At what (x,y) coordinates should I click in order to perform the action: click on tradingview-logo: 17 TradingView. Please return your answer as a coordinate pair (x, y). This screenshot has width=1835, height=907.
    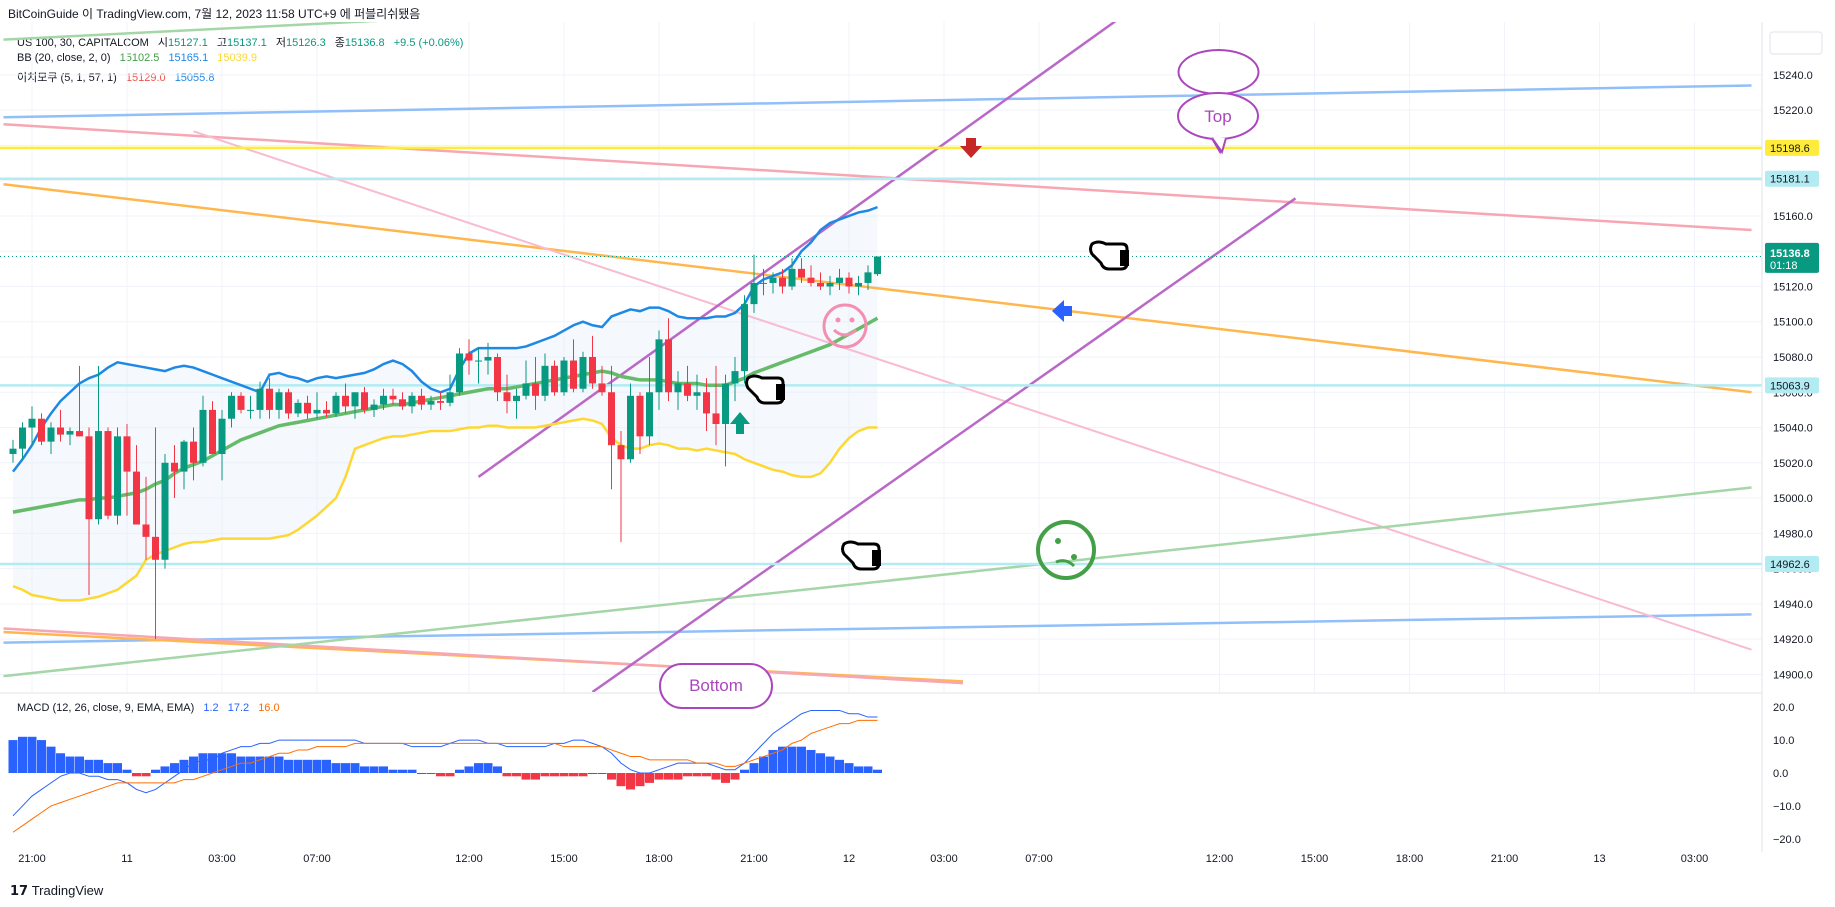
    Looking at the image, I should click on (56, 891).